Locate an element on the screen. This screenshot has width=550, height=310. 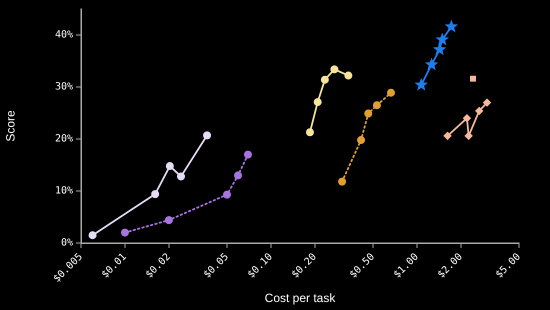
x-axis-title: Cost per task is located at coordinates (300, 298).